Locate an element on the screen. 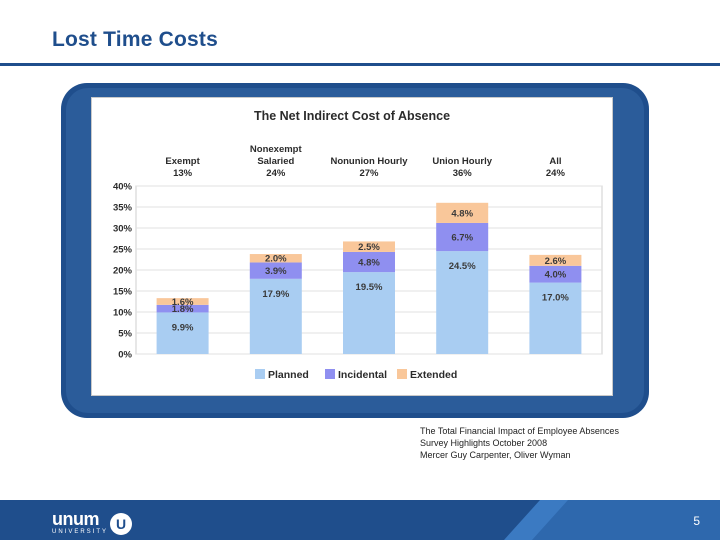  page-number: 5 is located at coordinates (696, 521).